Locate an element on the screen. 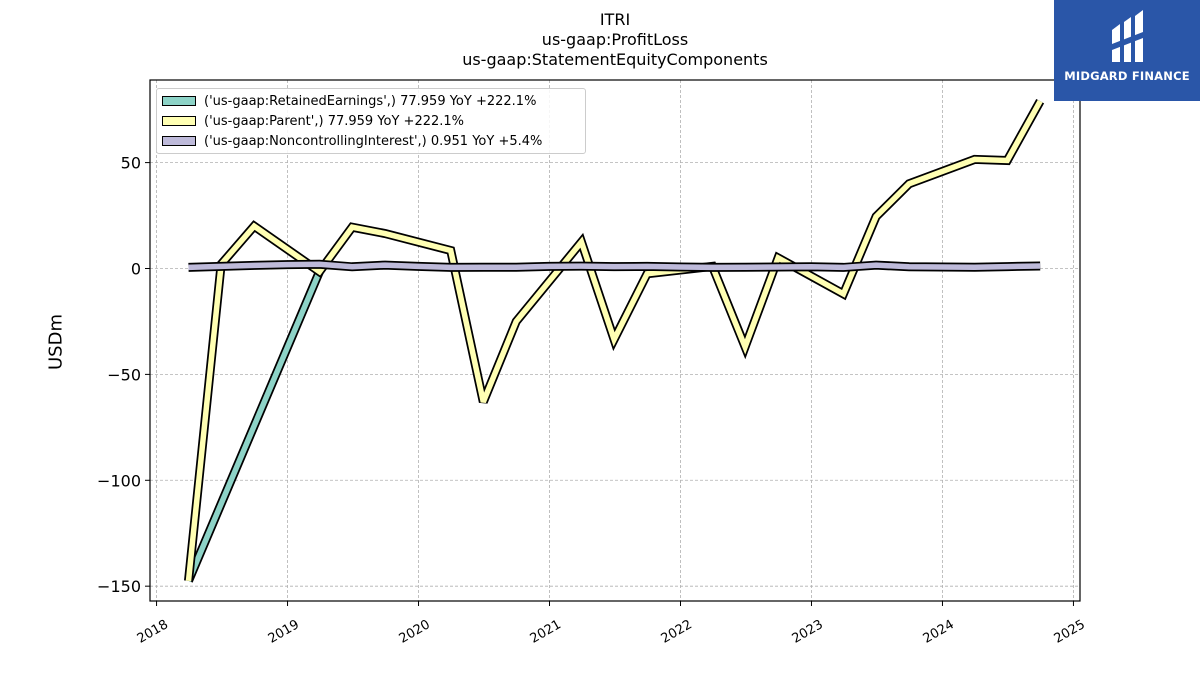  x-tick-label: 2019 is located at coordinates (284, 632).